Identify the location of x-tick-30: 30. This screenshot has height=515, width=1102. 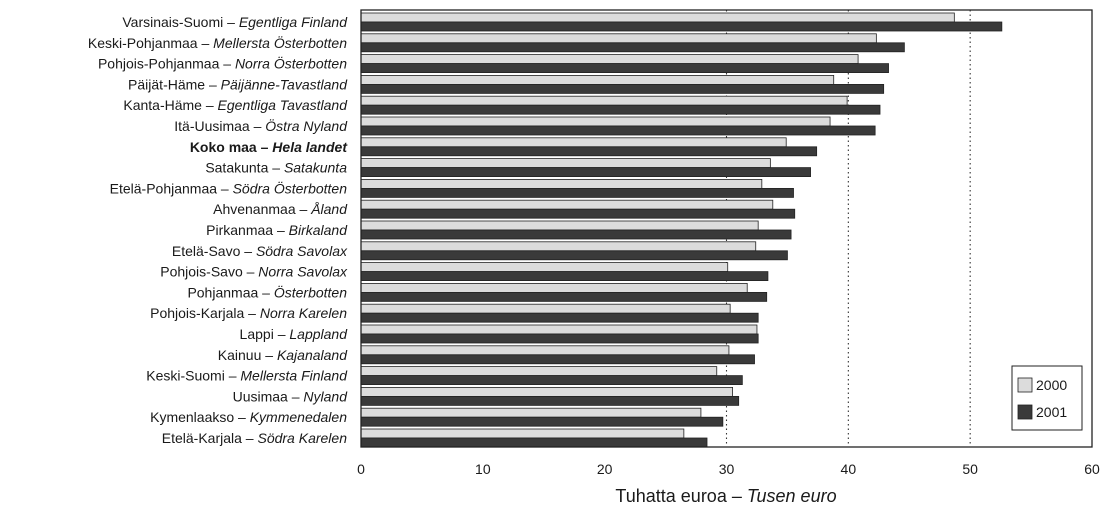
(727, 469).